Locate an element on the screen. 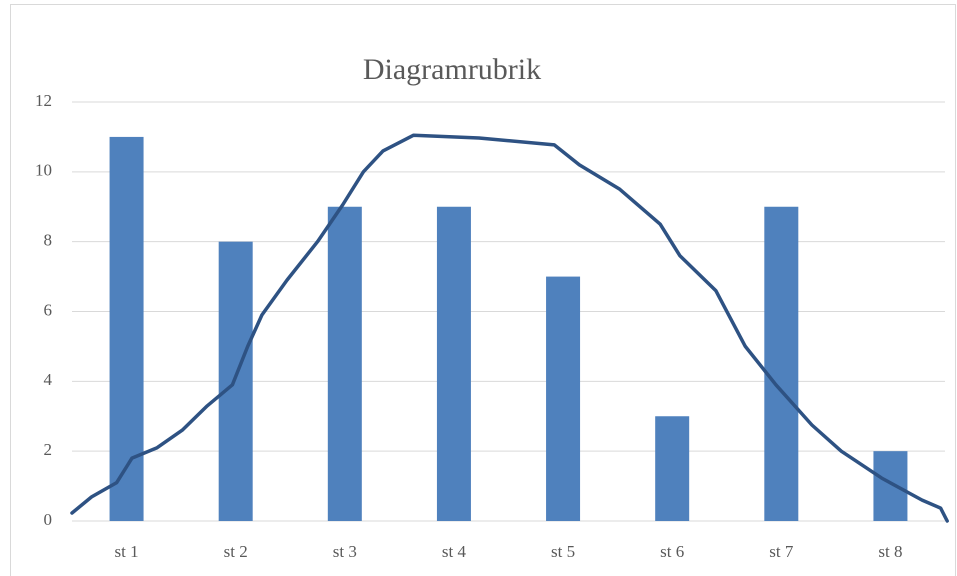 This screenshot has width=957, height=576. y-tick-label: 10 is located at coordinates (43, 170).